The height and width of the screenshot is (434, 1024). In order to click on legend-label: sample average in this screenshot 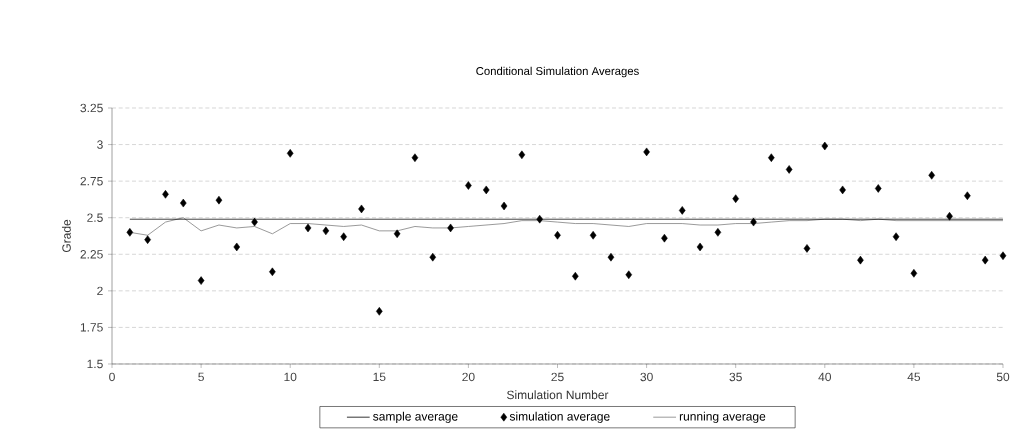, I will do `click(415, 417)`.